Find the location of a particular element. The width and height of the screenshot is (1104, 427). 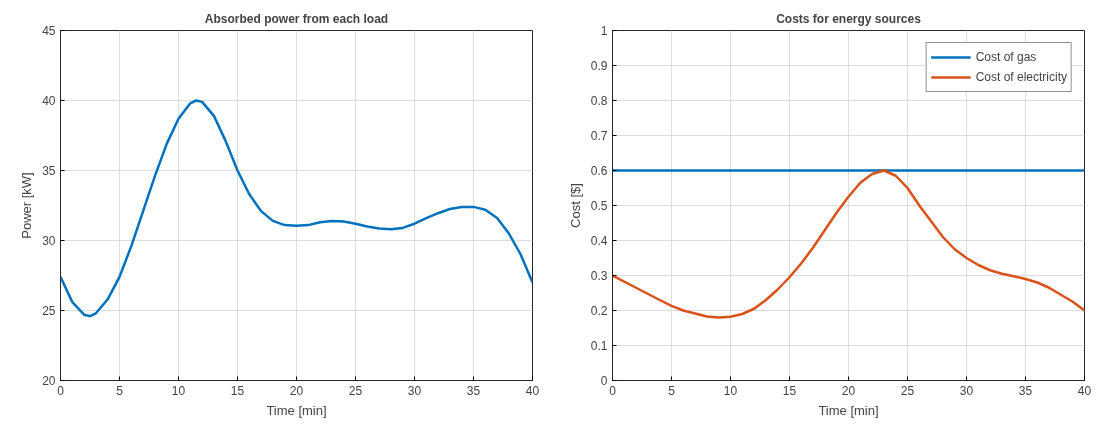

y-tick-label: 0 is located at coordinates (604, 381).